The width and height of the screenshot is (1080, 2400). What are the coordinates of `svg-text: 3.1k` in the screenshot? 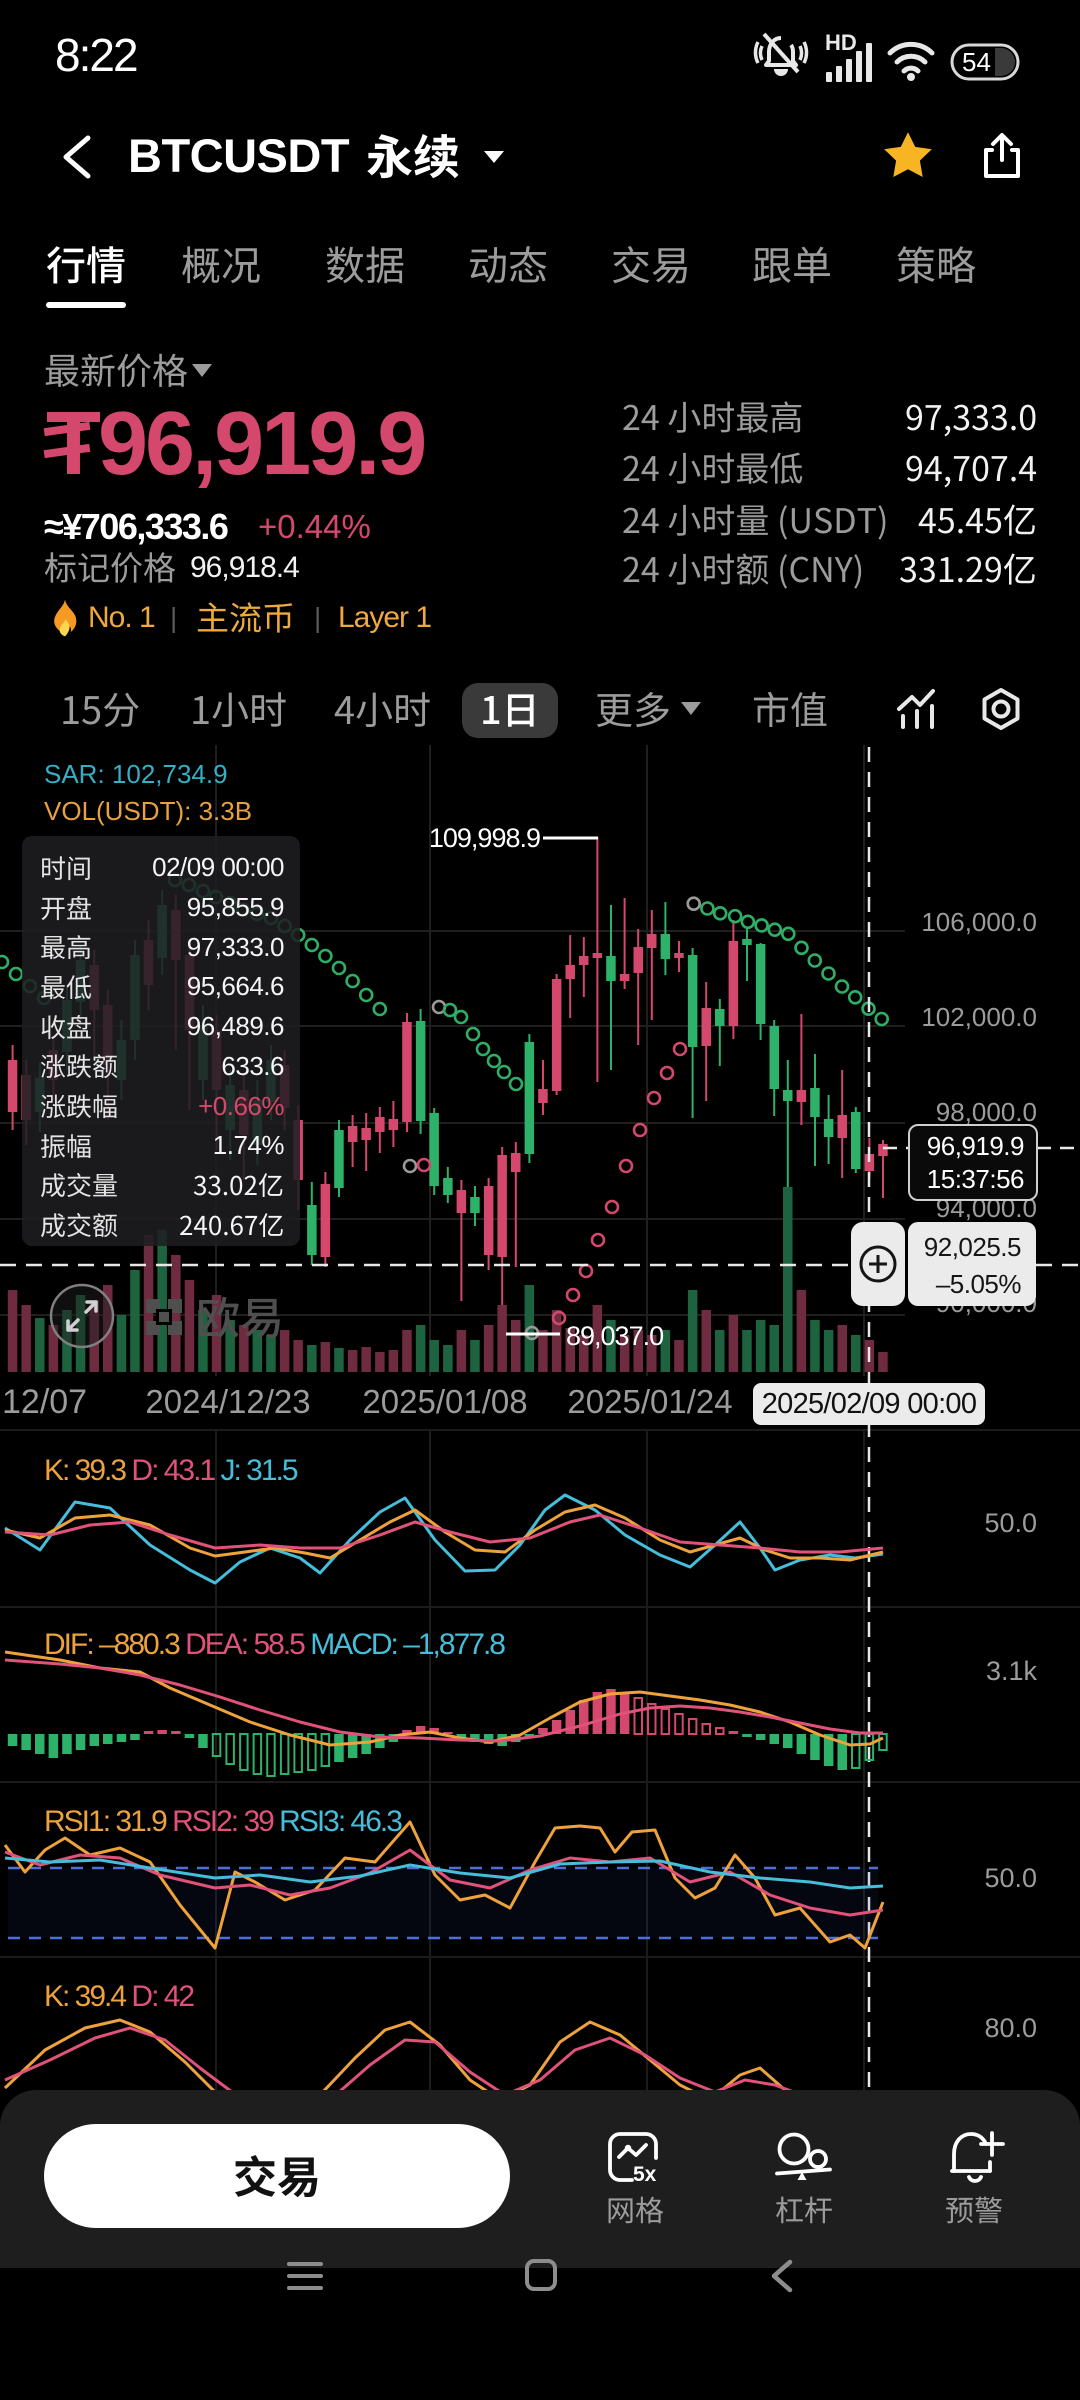 It's located at (1012, 1671).